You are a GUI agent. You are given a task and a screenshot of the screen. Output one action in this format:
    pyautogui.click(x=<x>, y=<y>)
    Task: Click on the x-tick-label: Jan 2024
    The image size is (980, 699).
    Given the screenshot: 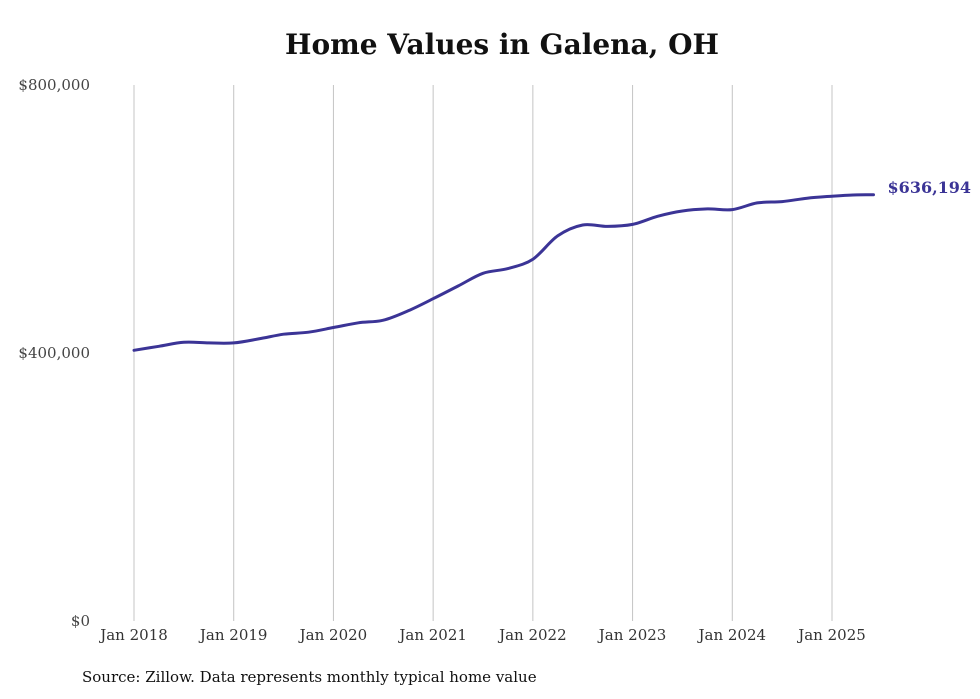 What is the action you would take?
    pyautogui.click(x=732, y=635)
    